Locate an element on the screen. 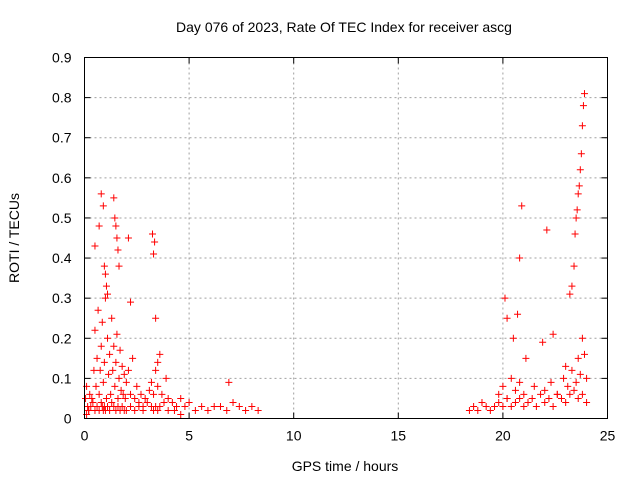 This screenshot has width=640, height=480. y-tick-label: 0.7 is located at coordinates (62, 138).